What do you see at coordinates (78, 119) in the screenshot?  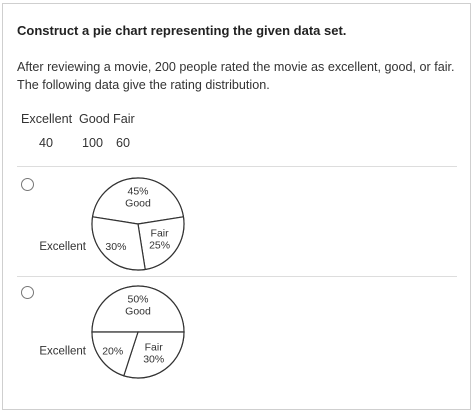 I see `rating-table-header-row: Excellent Good Fair` at bounding box center [78, 119].